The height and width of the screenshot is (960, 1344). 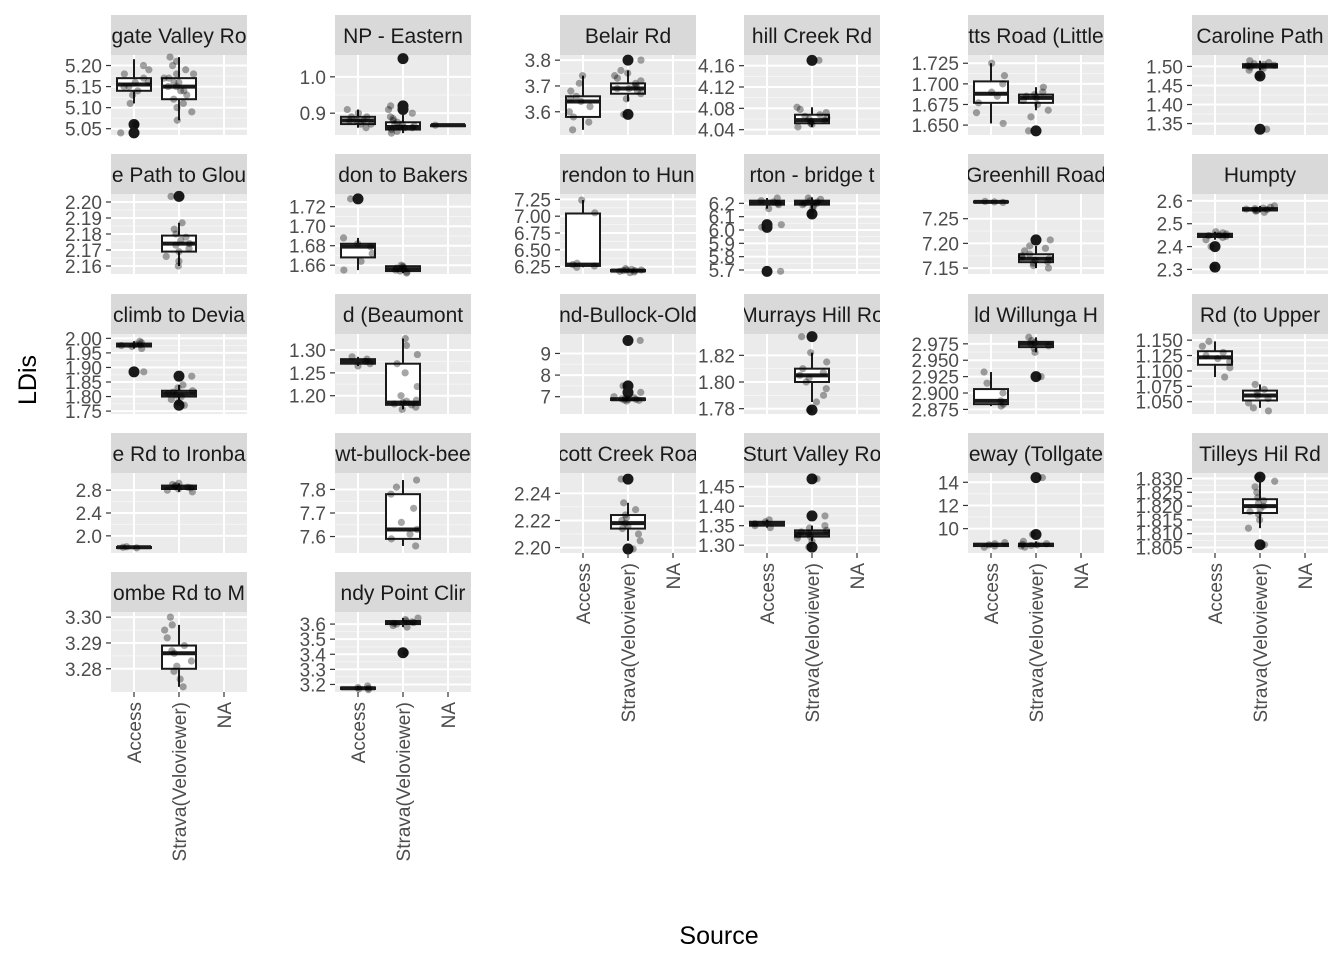 What do you see at coordinates (83, 354) in the screenshot?
I see `y-tick-label: 1.95` at bounding box center [83, 354].